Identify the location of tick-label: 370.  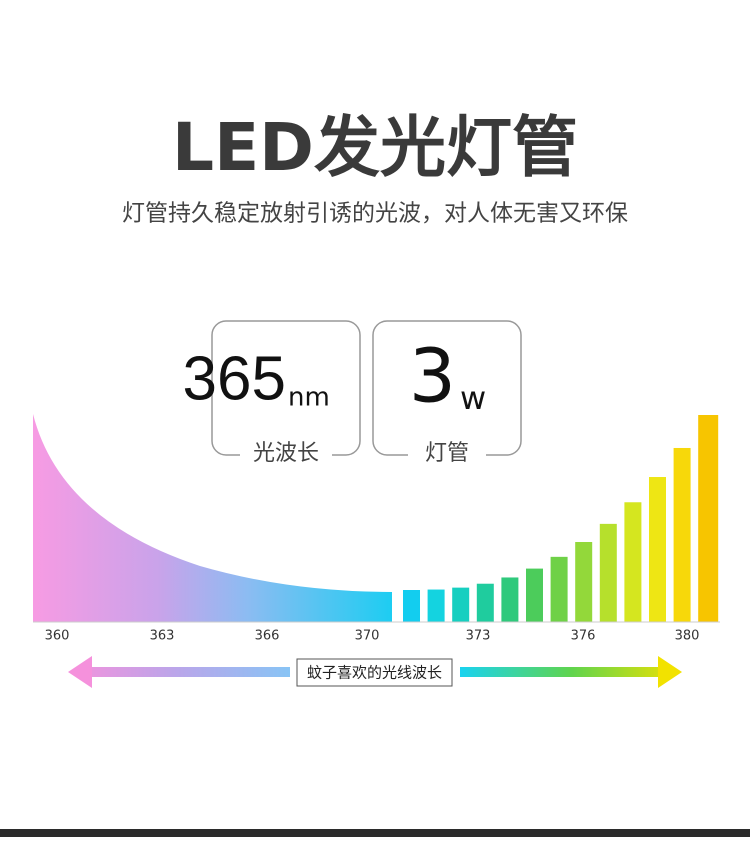
(367, 636).